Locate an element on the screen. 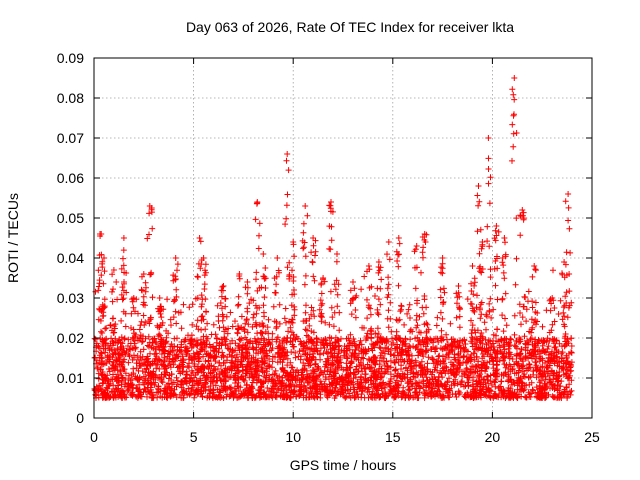 This screenshot has height=480, width=640. y-tick-label: 0.08 is located at coordinates (70, 98).